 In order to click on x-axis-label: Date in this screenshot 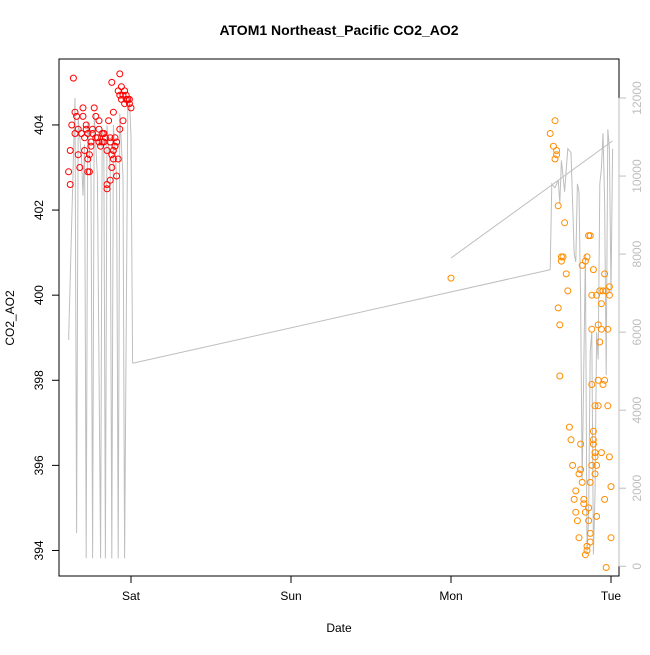, I will do `click(339, 628)`.